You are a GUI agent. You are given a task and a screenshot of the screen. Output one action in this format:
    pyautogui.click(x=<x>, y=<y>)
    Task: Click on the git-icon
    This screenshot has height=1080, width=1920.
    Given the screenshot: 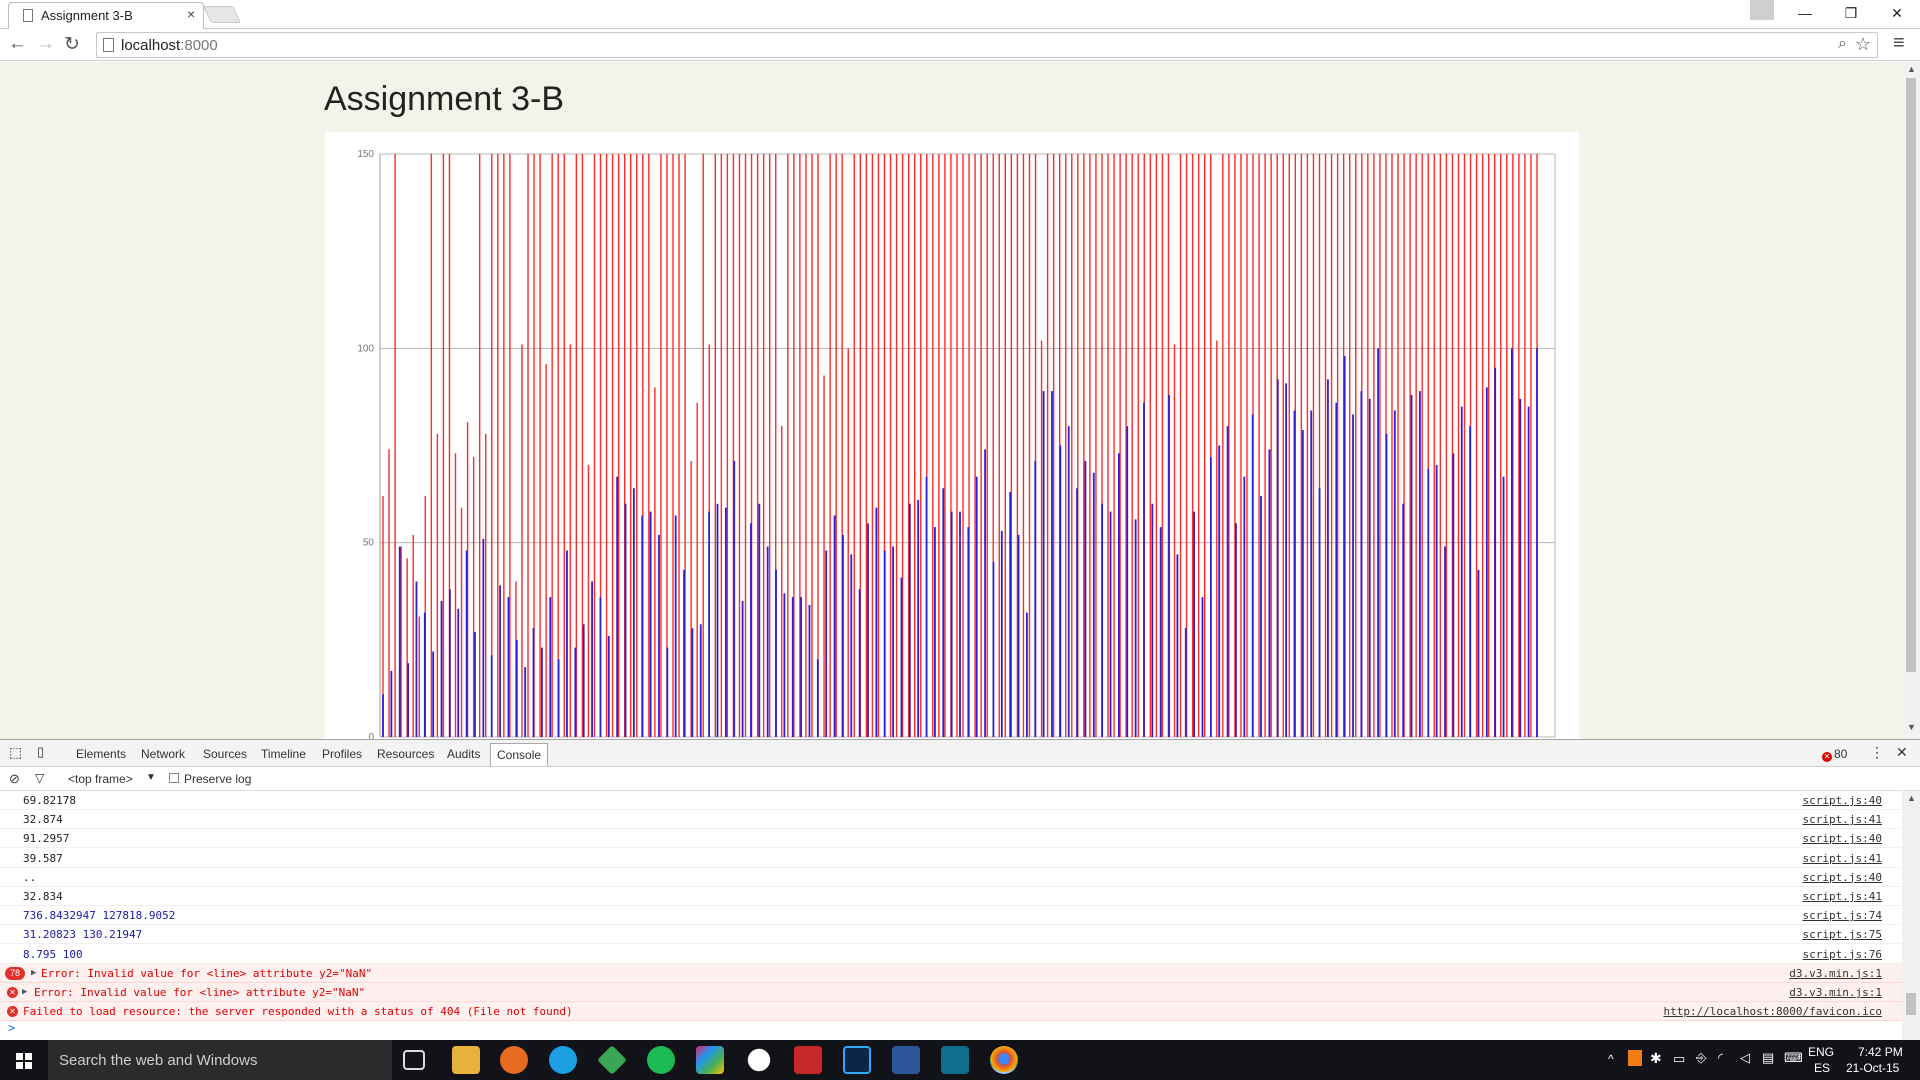 What is the action you would take?
    pyautogui.click(x=612, y=1060)
    